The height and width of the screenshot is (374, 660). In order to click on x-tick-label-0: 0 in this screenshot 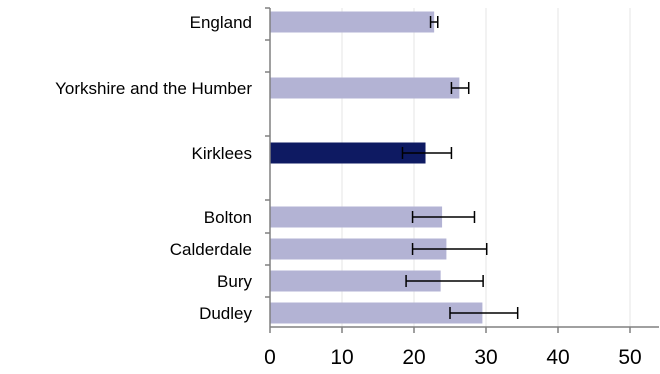, I will do `click(270, 357)`.